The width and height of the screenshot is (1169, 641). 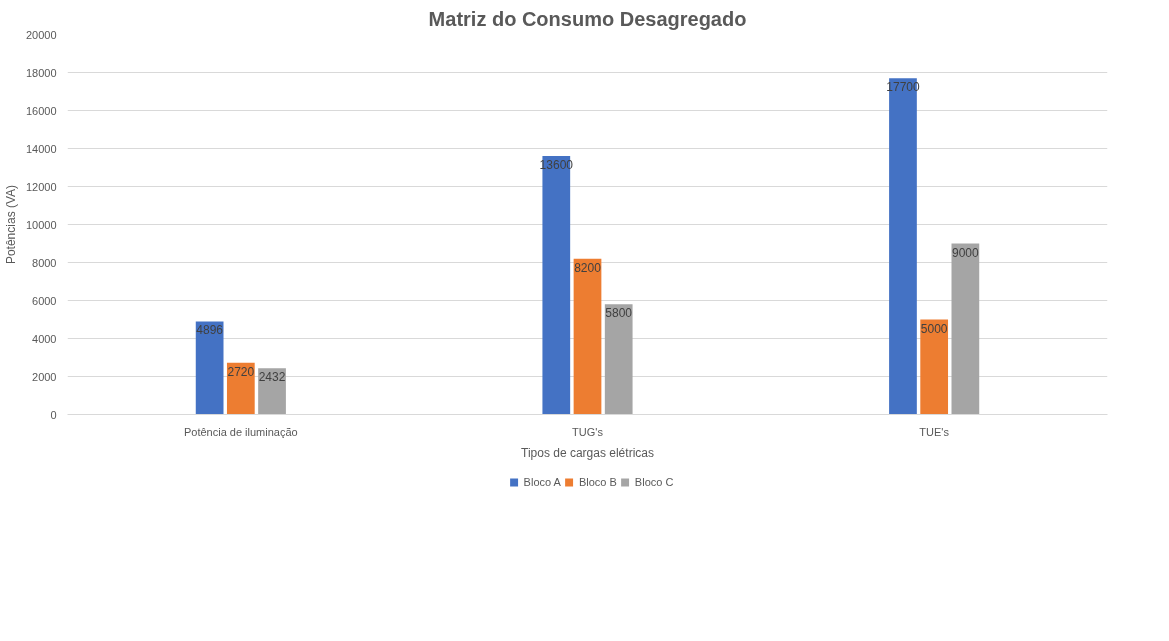 What do you see at coordinates (934, 328) in the screenshot?
I see `data-label: 5000` at bounding box center [934, 328].